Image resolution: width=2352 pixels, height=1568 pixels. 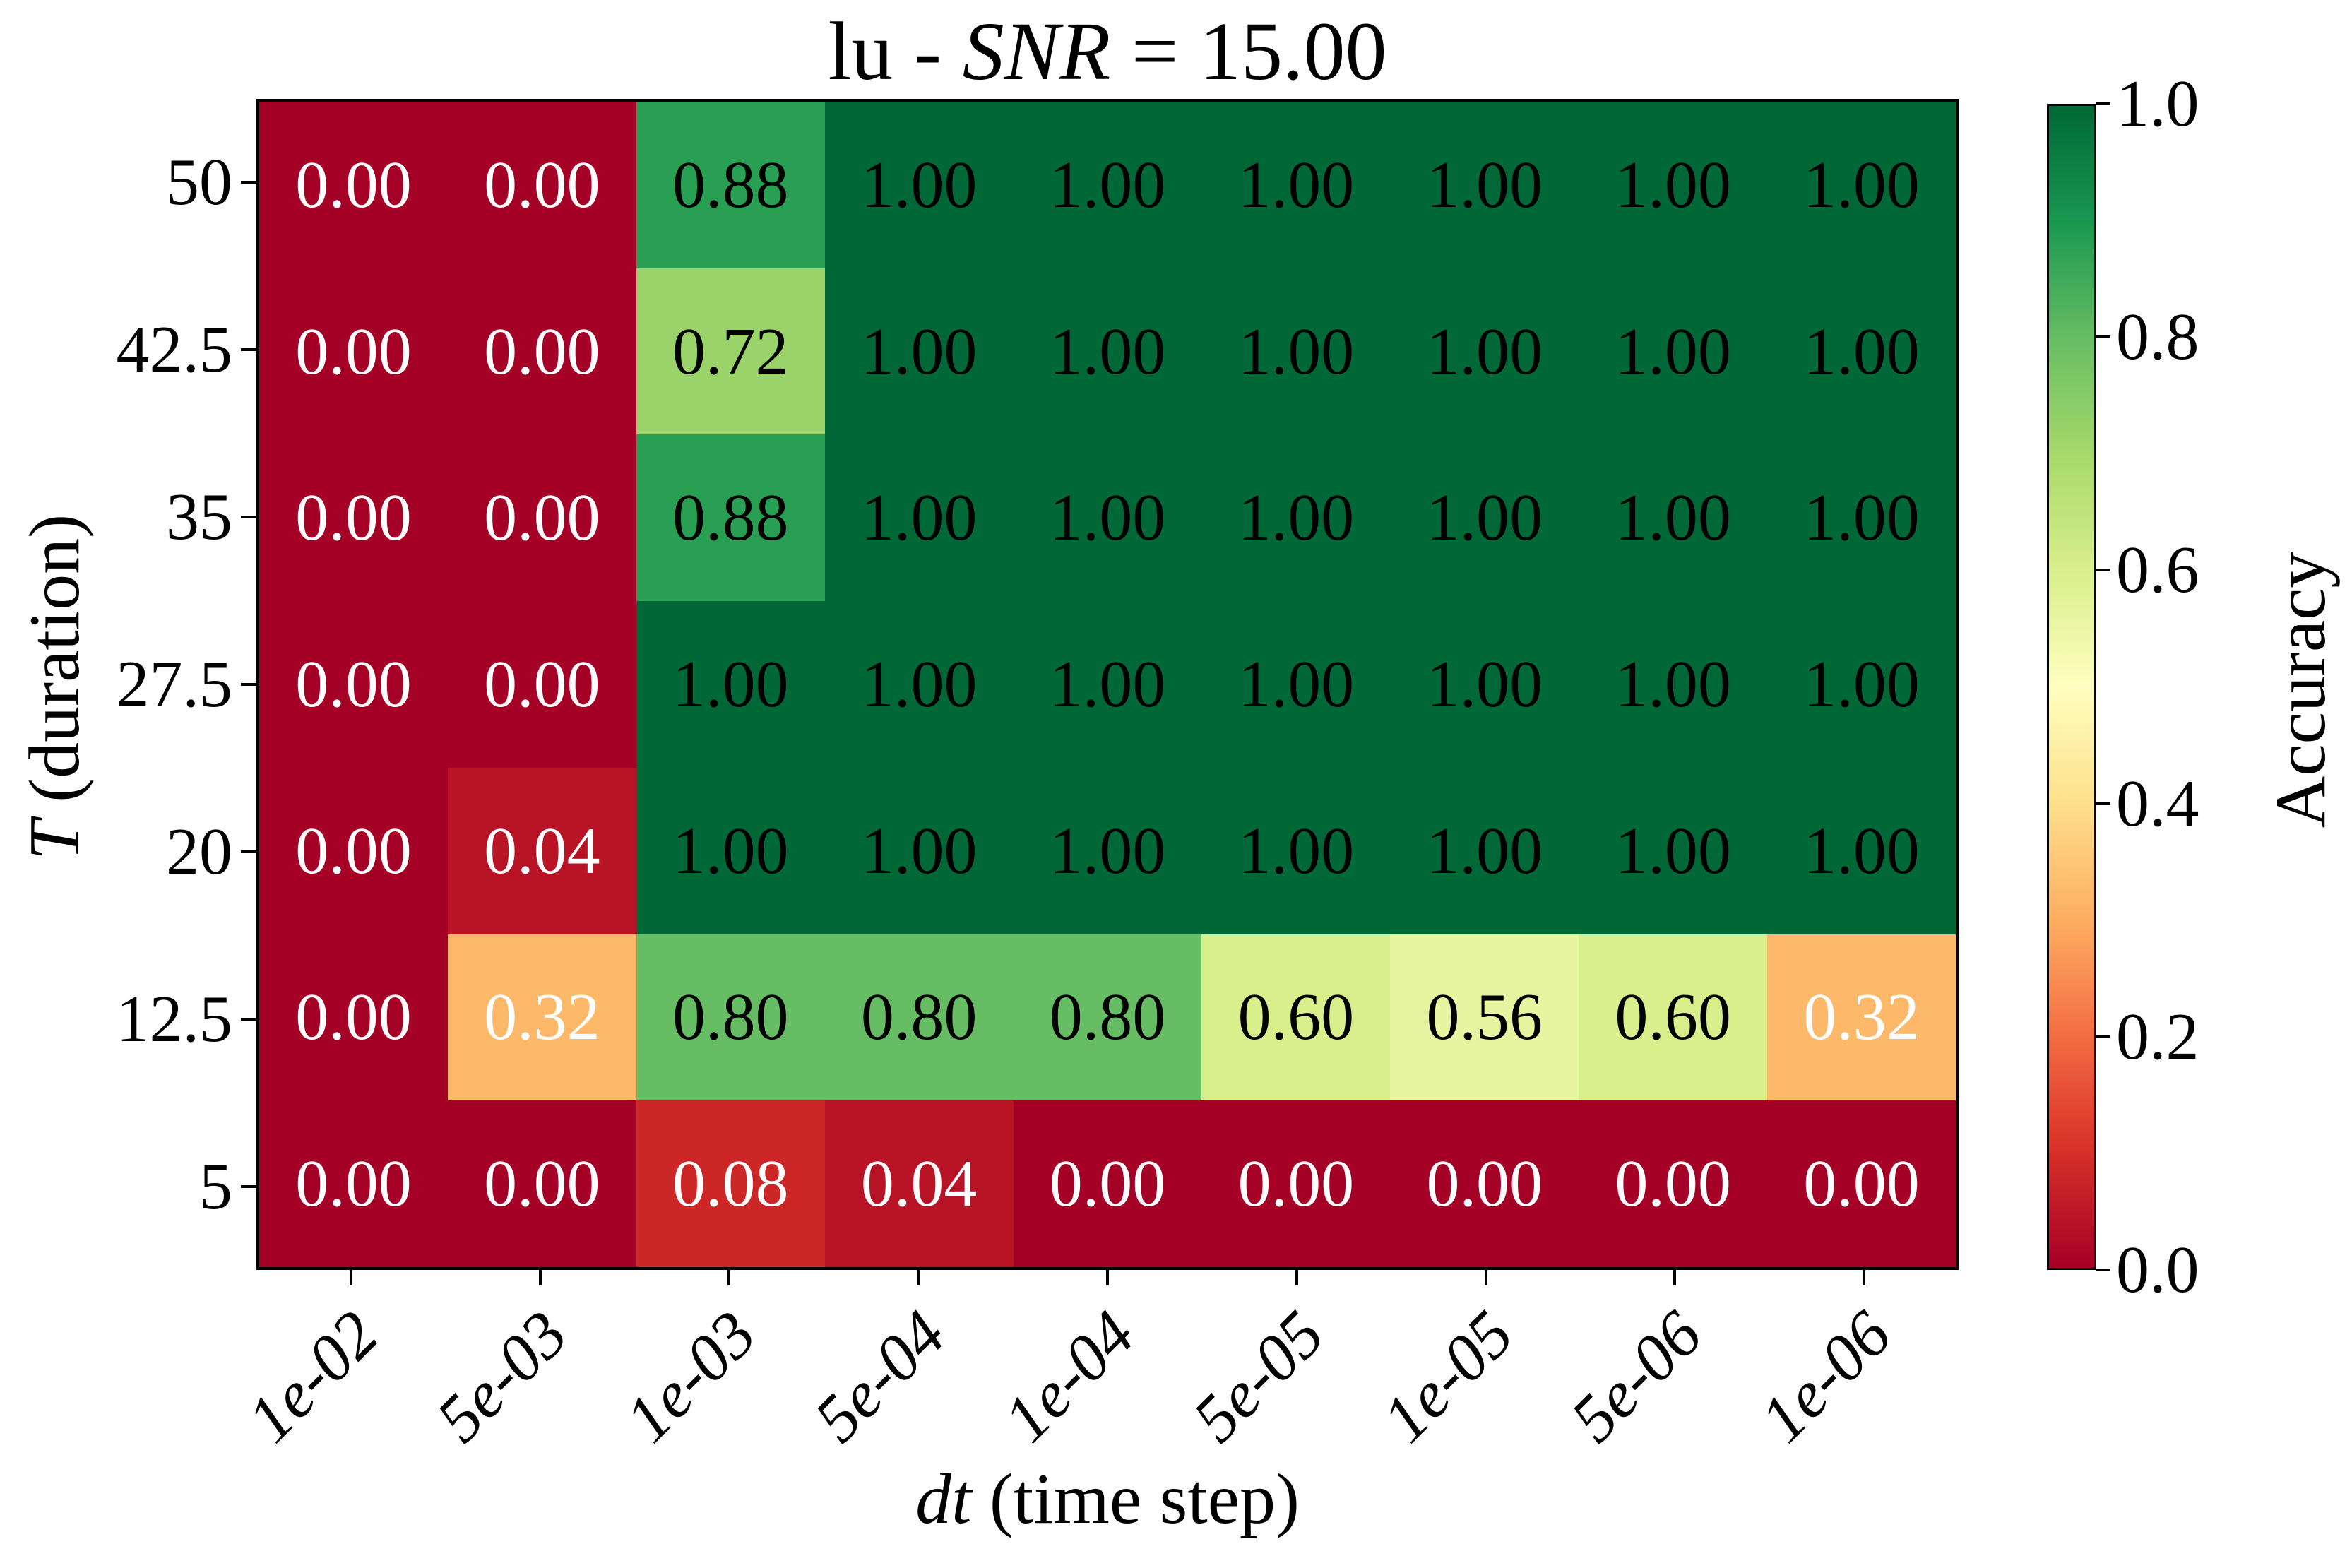 What do you see at coordinates (2157, 570) in the screenshot?
I see `colorbar-tick-label: 0.6` at bounding box center [2157, 570].